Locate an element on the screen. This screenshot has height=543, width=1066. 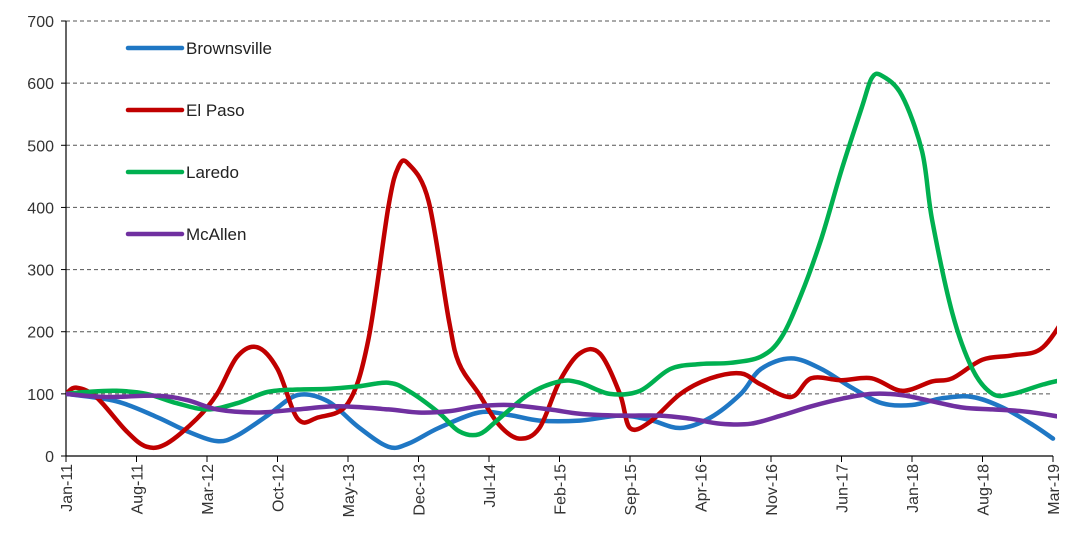
x-tick-label: Sep-15 is located at coordinates (631, 490).